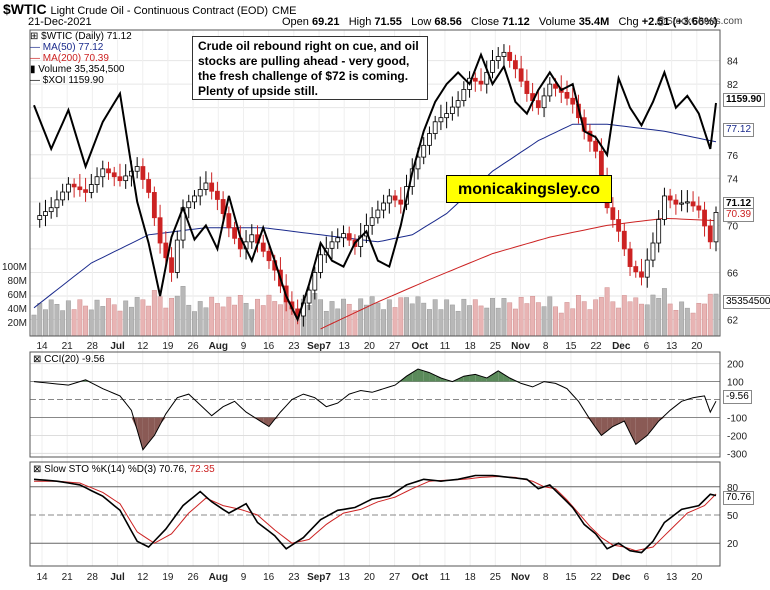 Image resolution: width=770 pixels, height=590 pixels. I want to click on high-value: 71.55, so click(388, 22).